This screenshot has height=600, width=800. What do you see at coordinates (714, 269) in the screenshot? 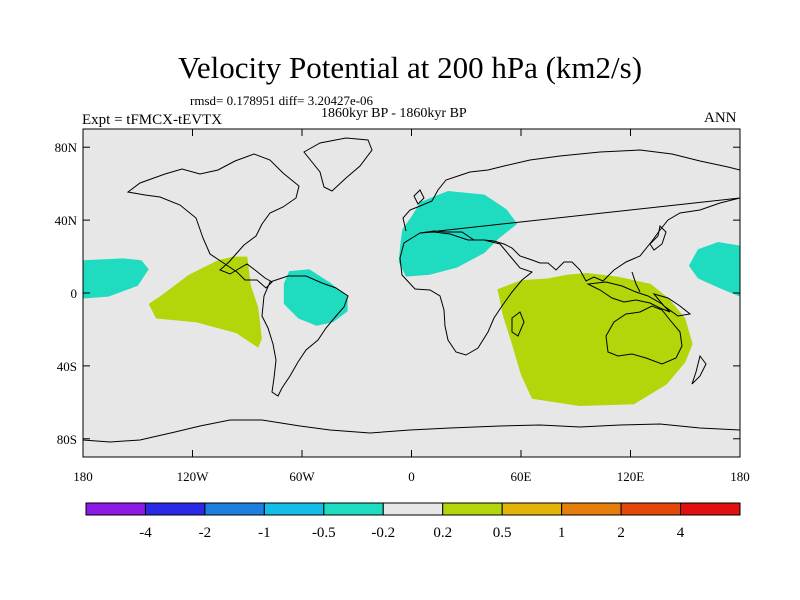
I see `negative-region-west-pacific` at bounding box center [714, 269].